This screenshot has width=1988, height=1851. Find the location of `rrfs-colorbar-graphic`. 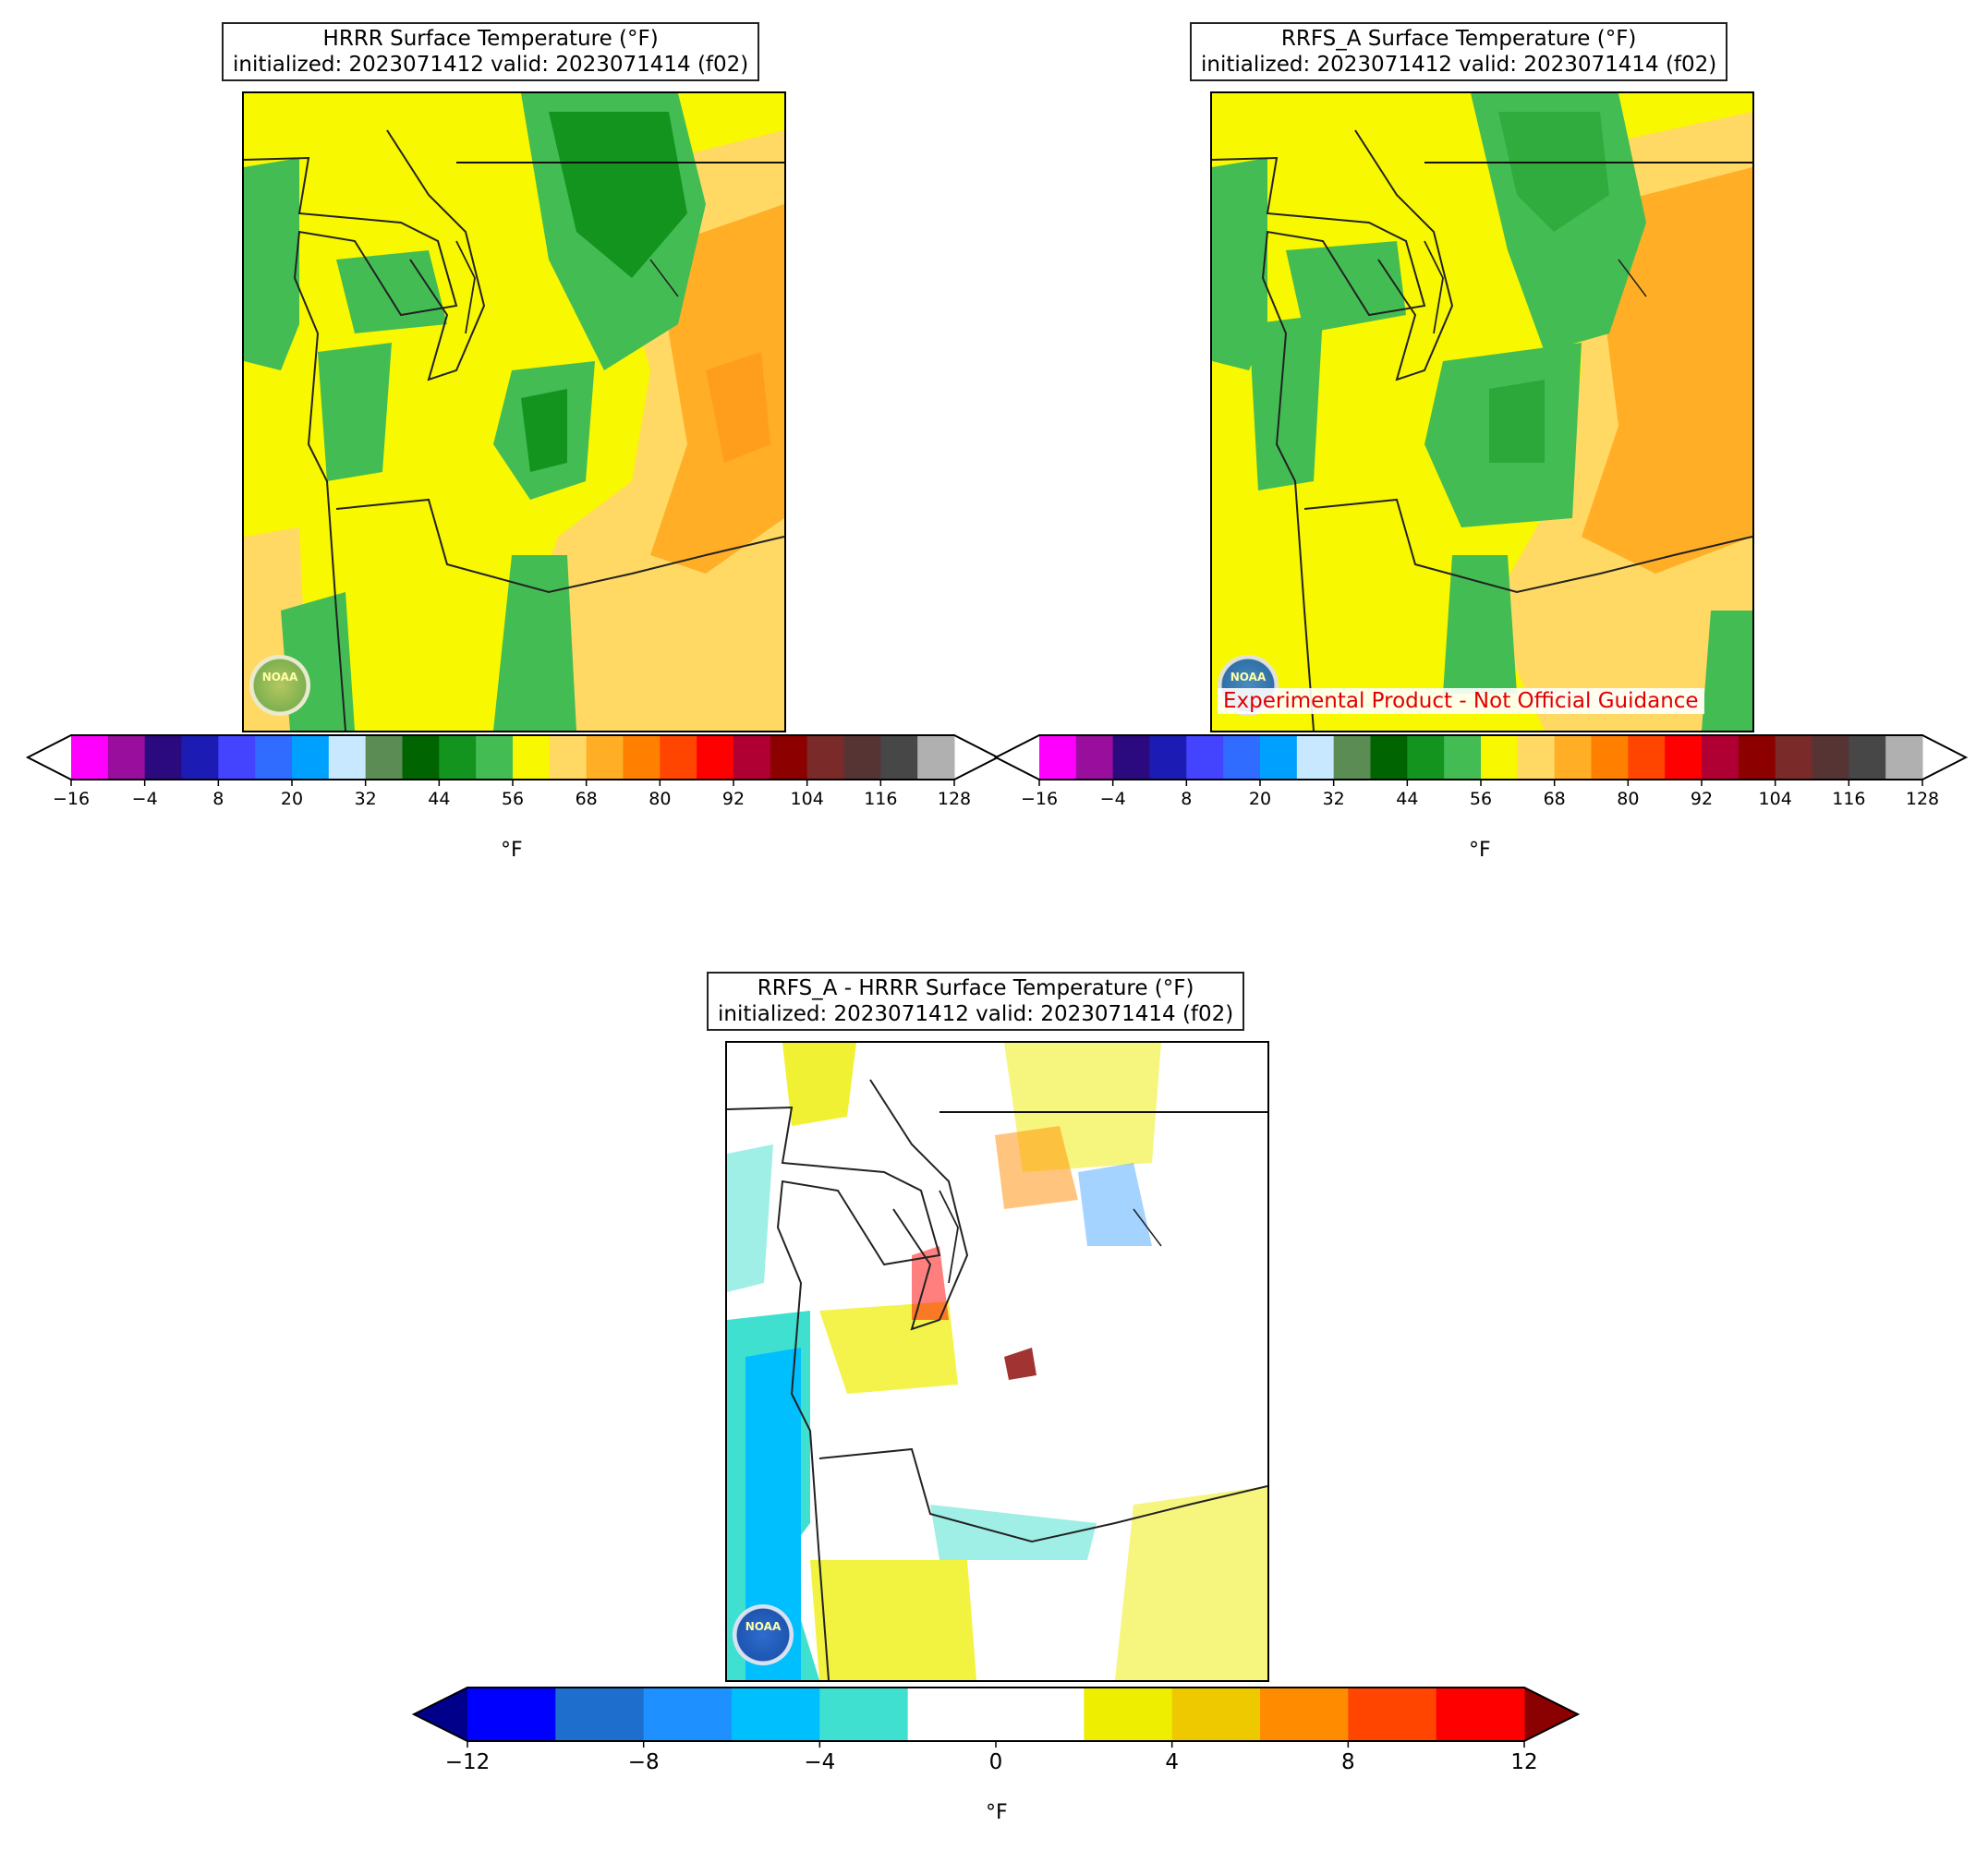

rrfs-colorbar-graphic is located at coordinates (1481, 760).